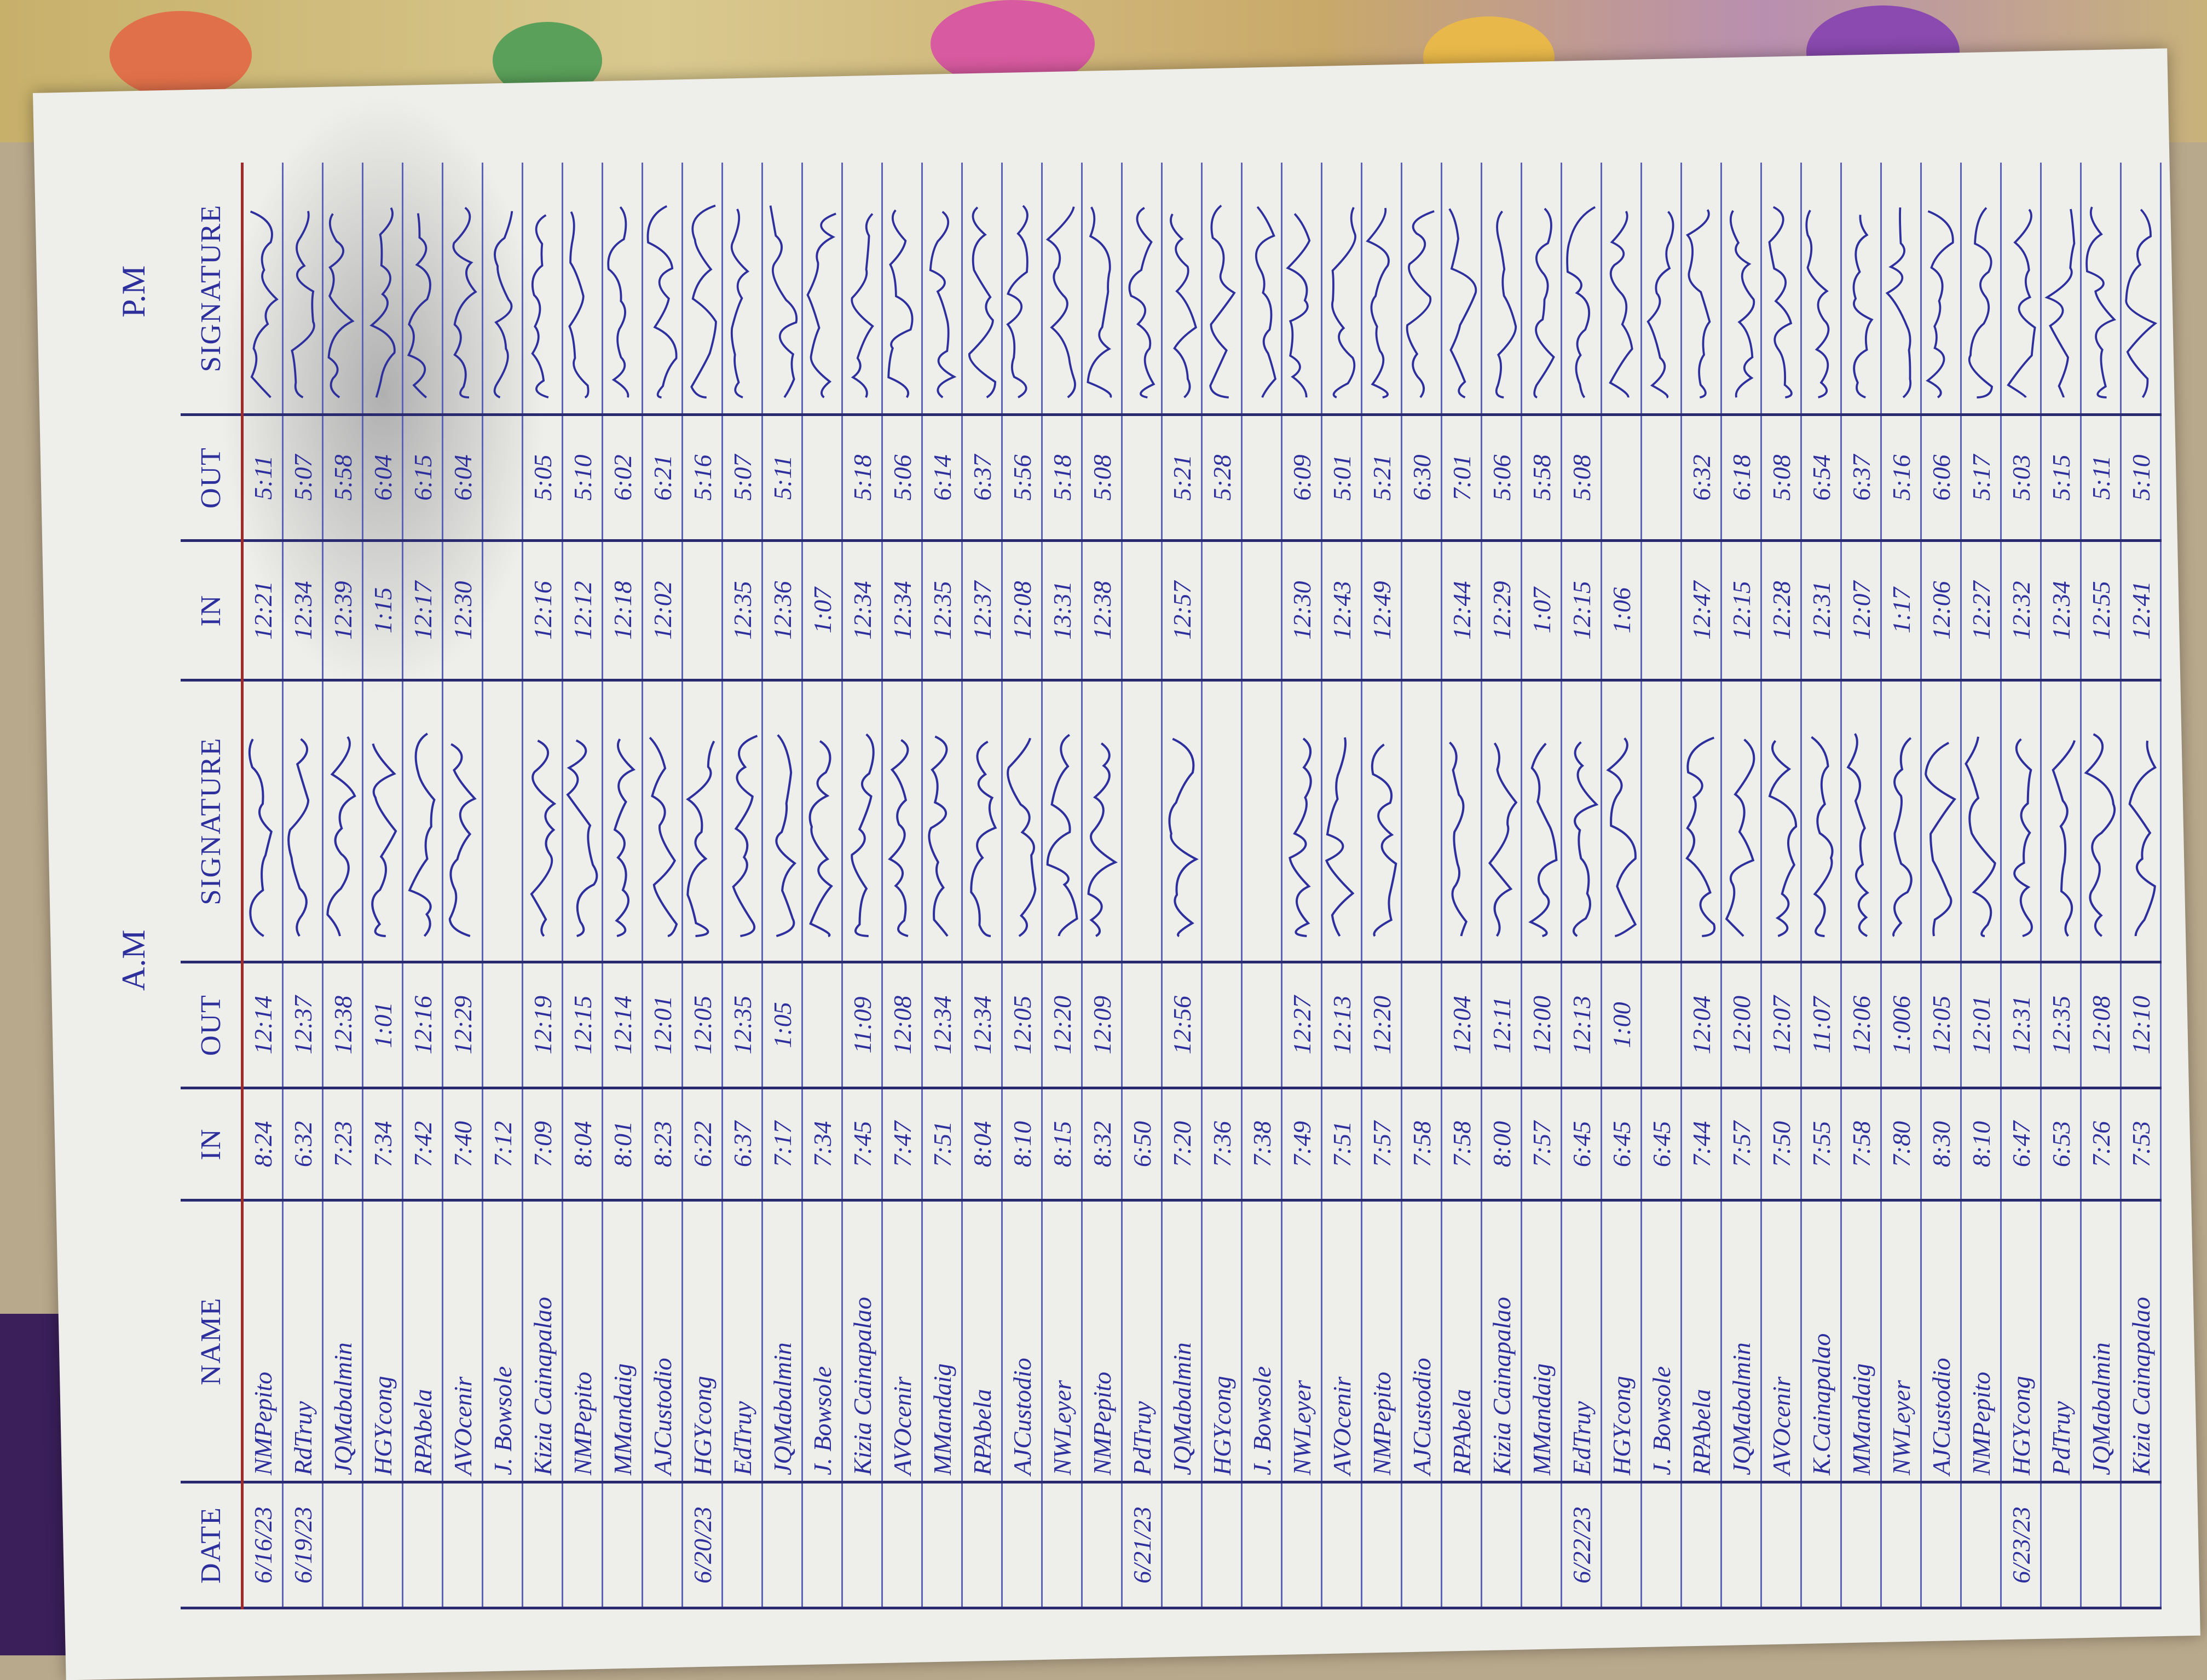  What do you see at coordinates (1622, 1025) in the screenshot?
I see `am-out-cell: 1:00` at bounding box center [1622, 1025].